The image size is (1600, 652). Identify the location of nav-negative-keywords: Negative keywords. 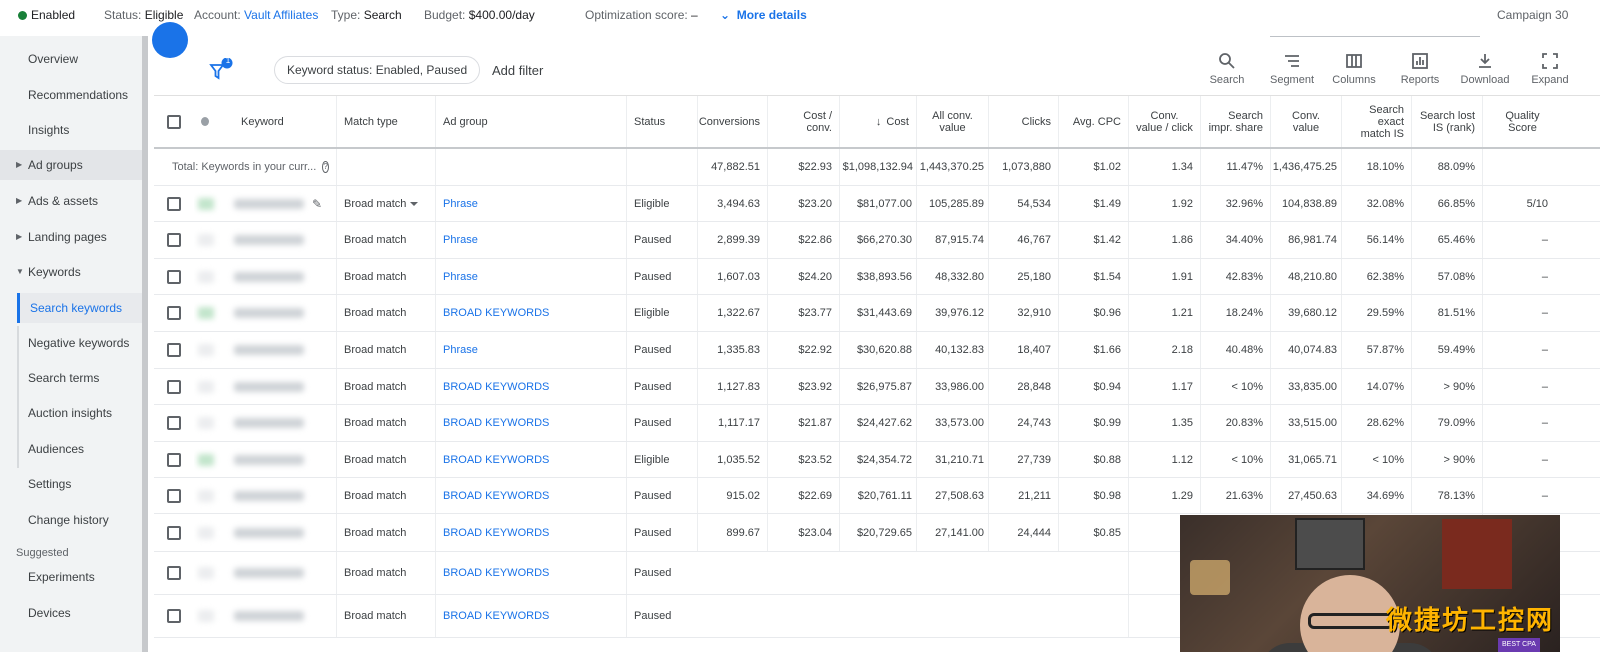
(79, 343).